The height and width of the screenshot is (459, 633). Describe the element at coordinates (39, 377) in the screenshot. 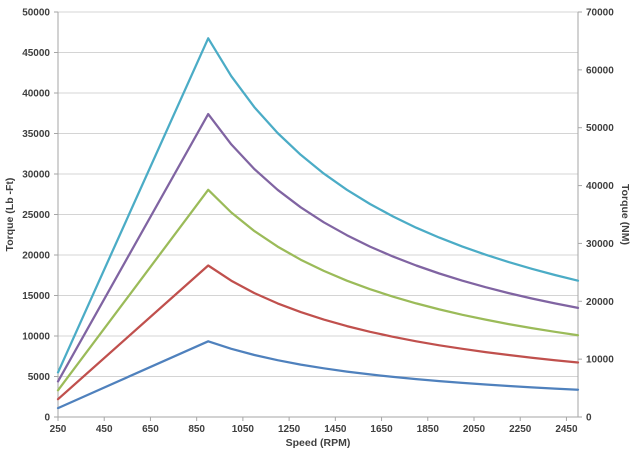

I see `y-axis-left-tick-label: 5000` at that location.